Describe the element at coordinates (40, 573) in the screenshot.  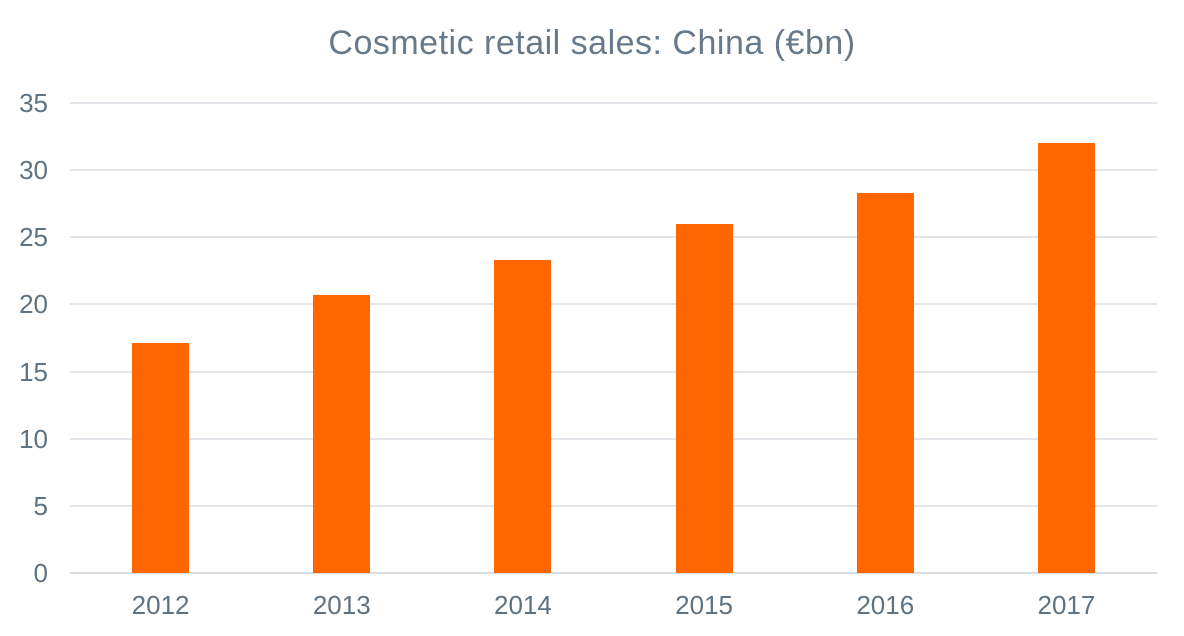
I see `y-tick-label: 0` at that location.